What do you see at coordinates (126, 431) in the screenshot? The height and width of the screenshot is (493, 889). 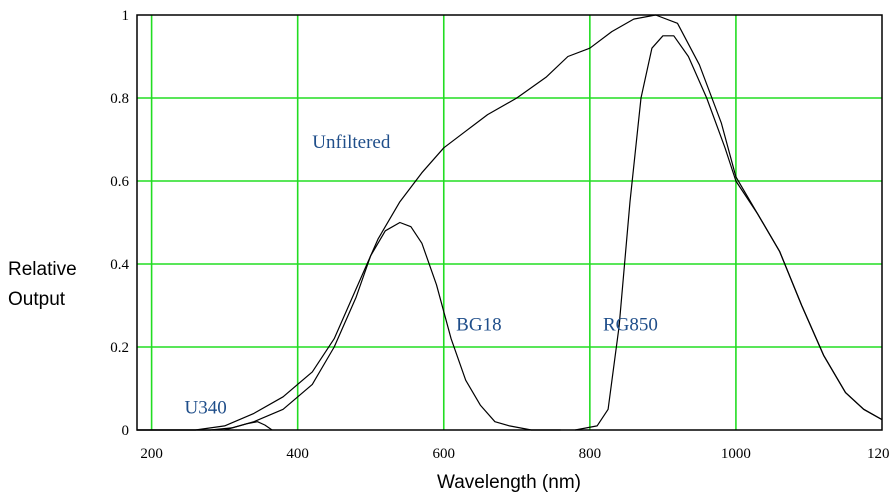 I see `y-tick-label: 0` at bounding box center [126, 431].